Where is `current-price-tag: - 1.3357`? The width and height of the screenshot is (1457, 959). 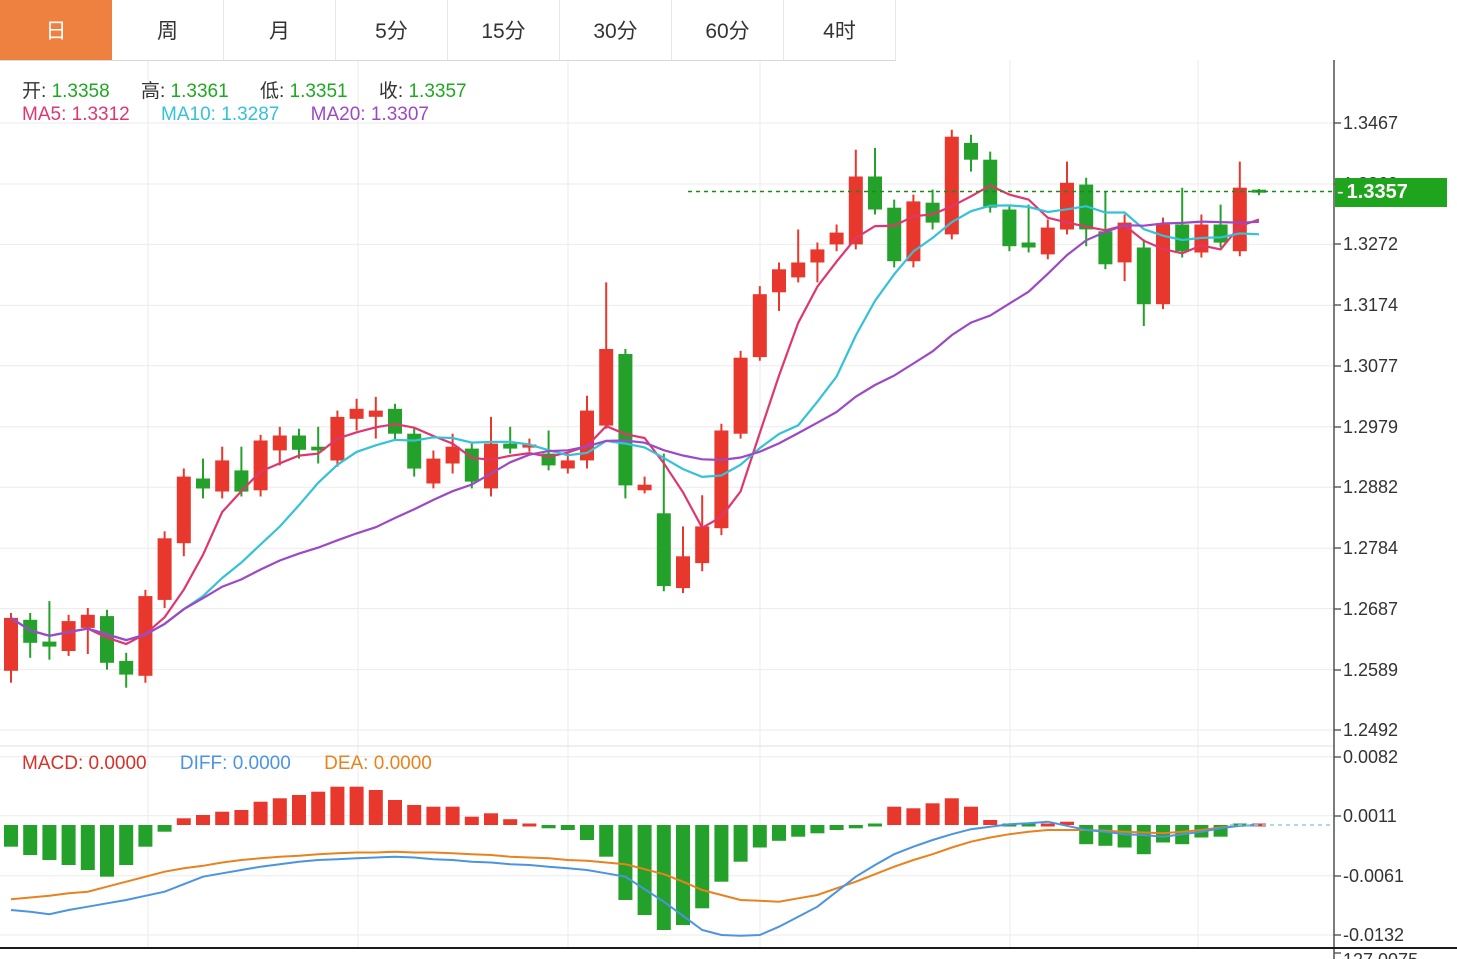
current-price-tag: - 1.3357 is located at coordinates (1391, 192).